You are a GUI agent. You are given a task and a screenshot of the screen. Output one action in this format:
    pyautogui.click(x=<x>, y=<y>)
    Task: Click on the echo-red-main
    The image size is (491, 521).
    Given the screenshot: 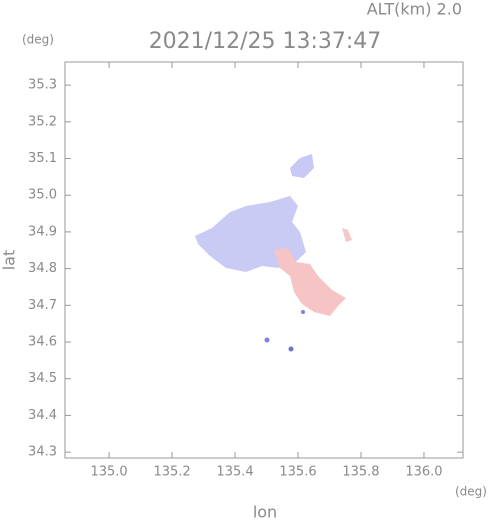 What is the action you would take?
    pyautogui.click(x=310, y=282)
    